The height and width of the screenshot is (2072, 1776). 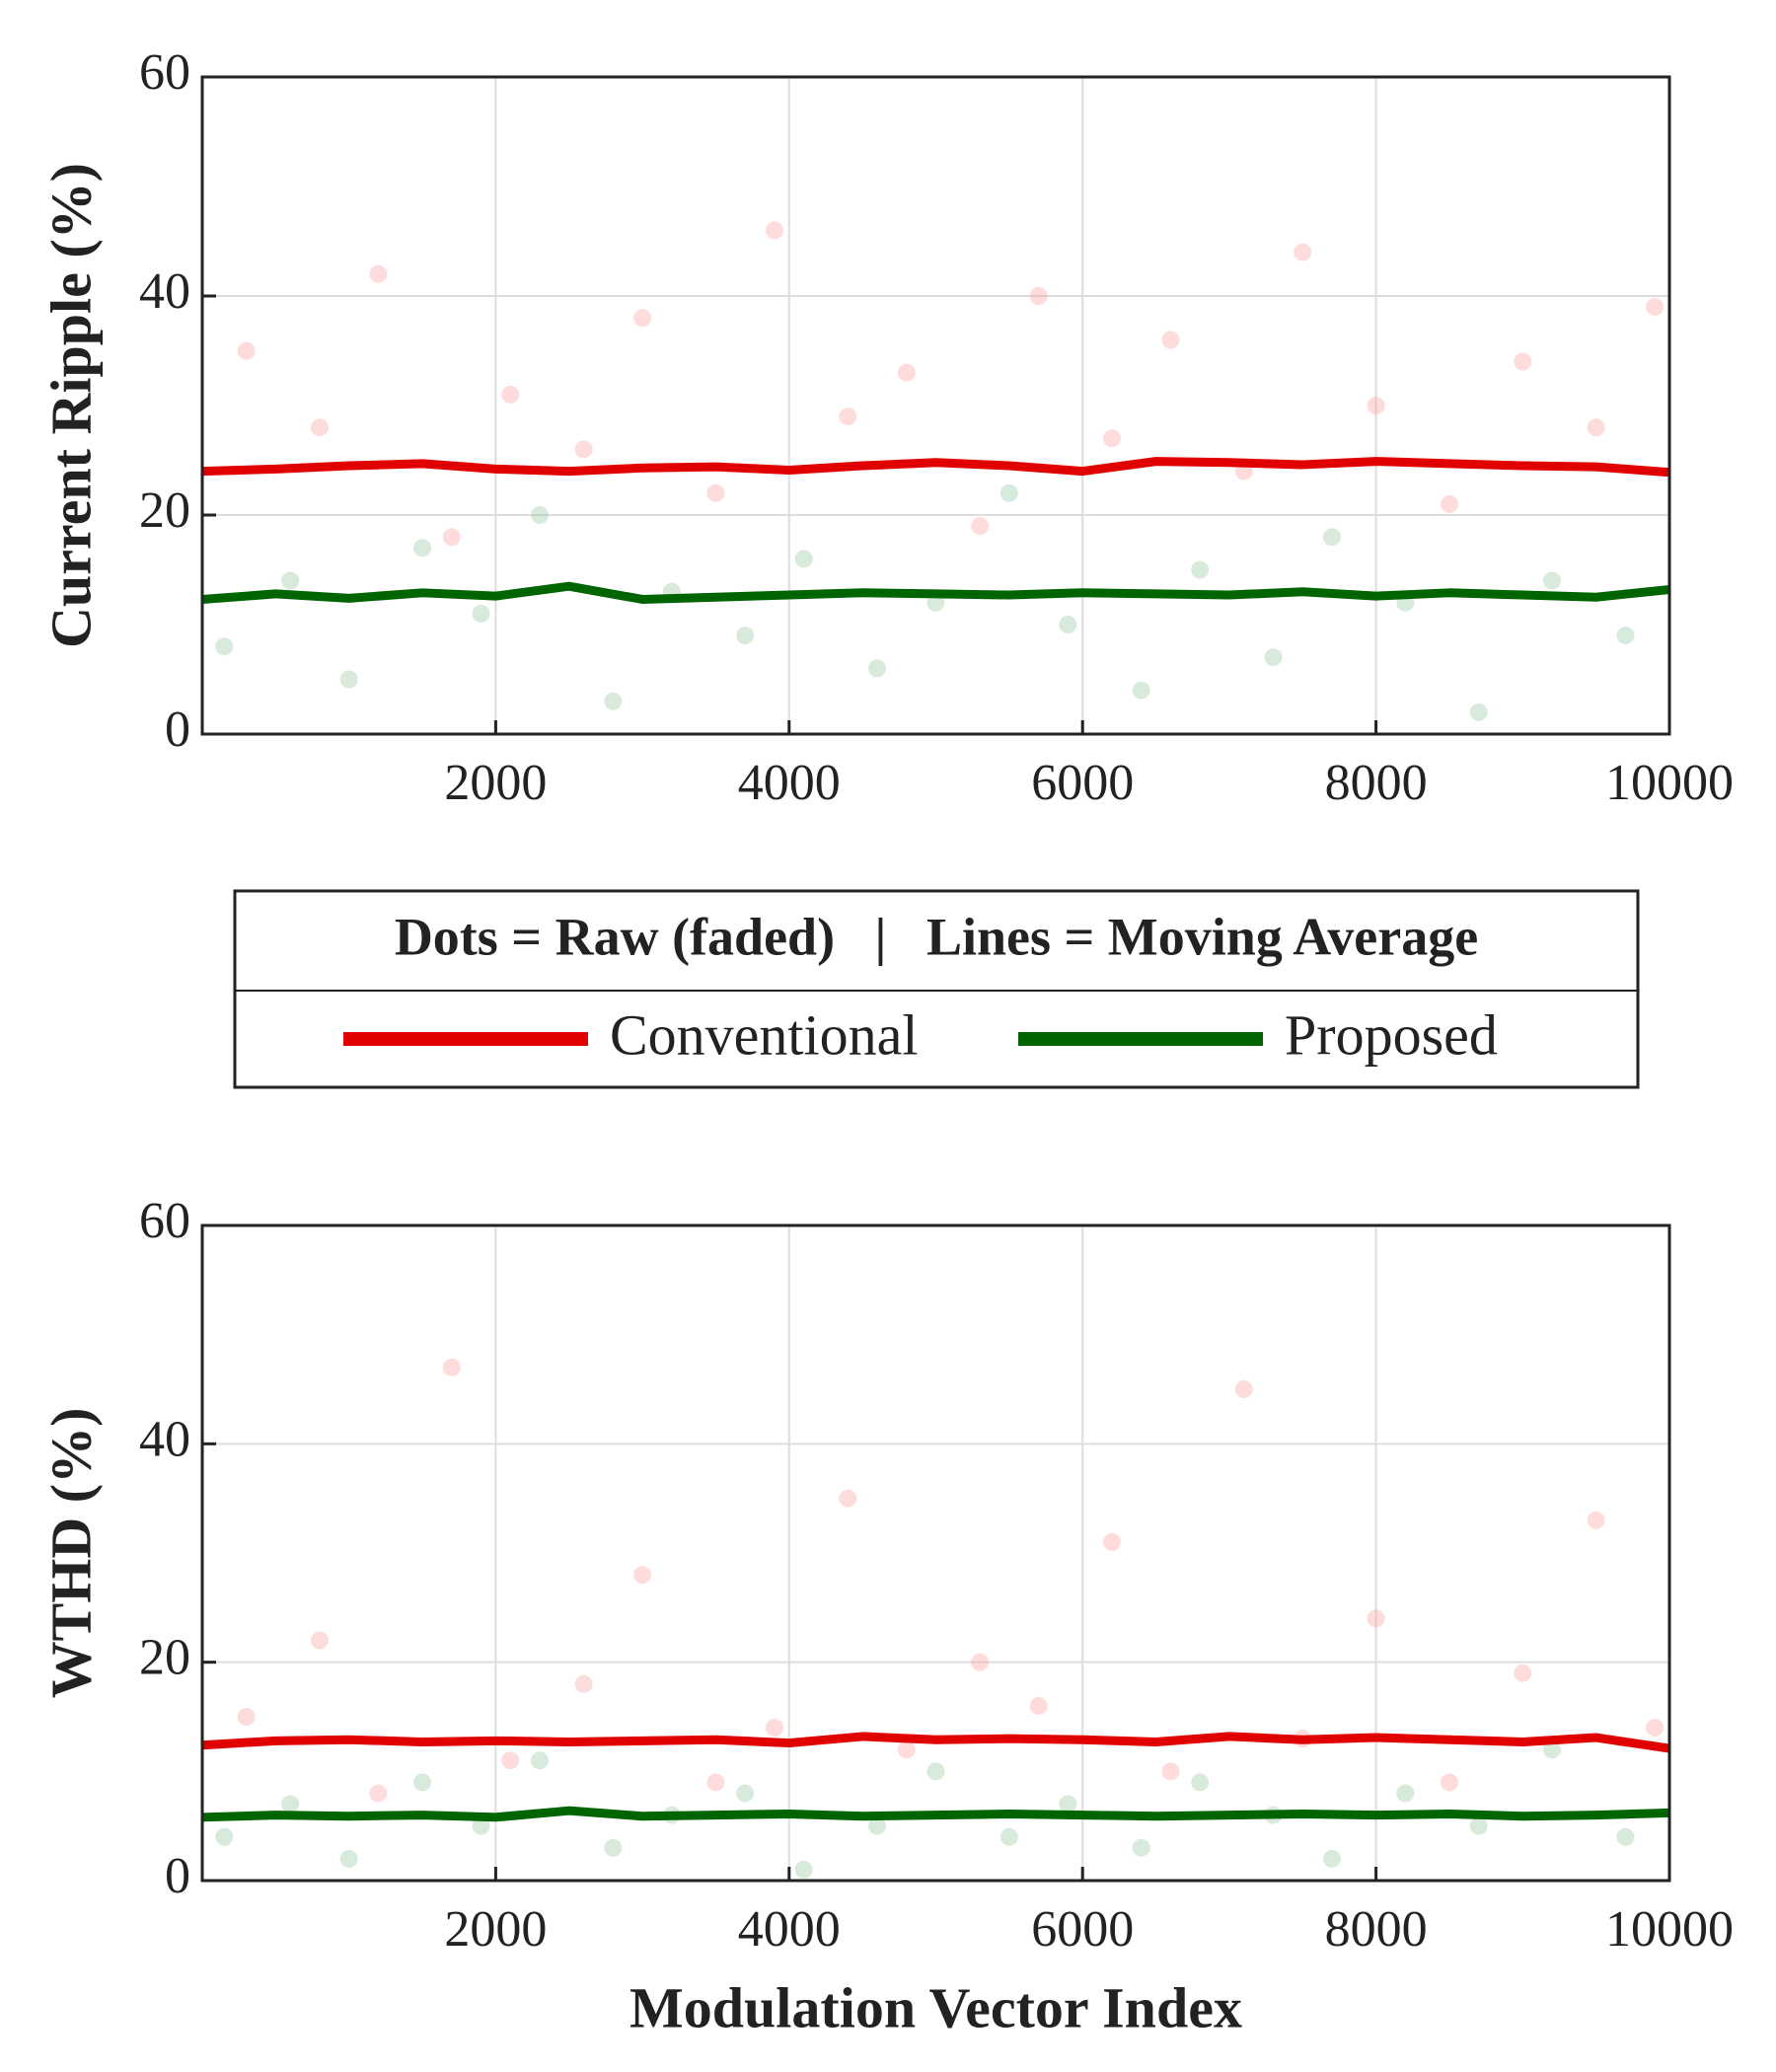 I want to click on x-tick-label: 2000, so click(x=496, y=783).